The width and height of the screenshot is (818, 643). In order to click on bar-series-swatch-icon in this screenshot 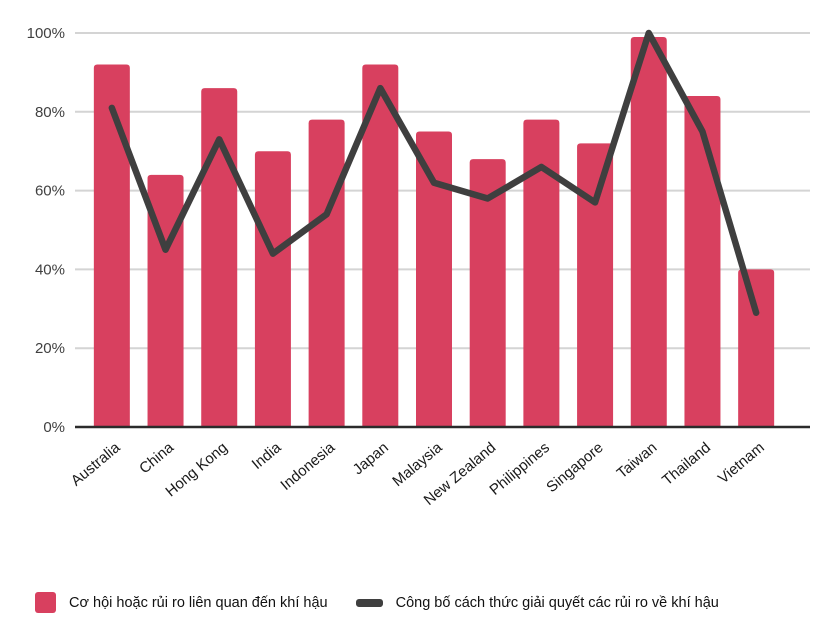, I will do `click(45, 602)`.